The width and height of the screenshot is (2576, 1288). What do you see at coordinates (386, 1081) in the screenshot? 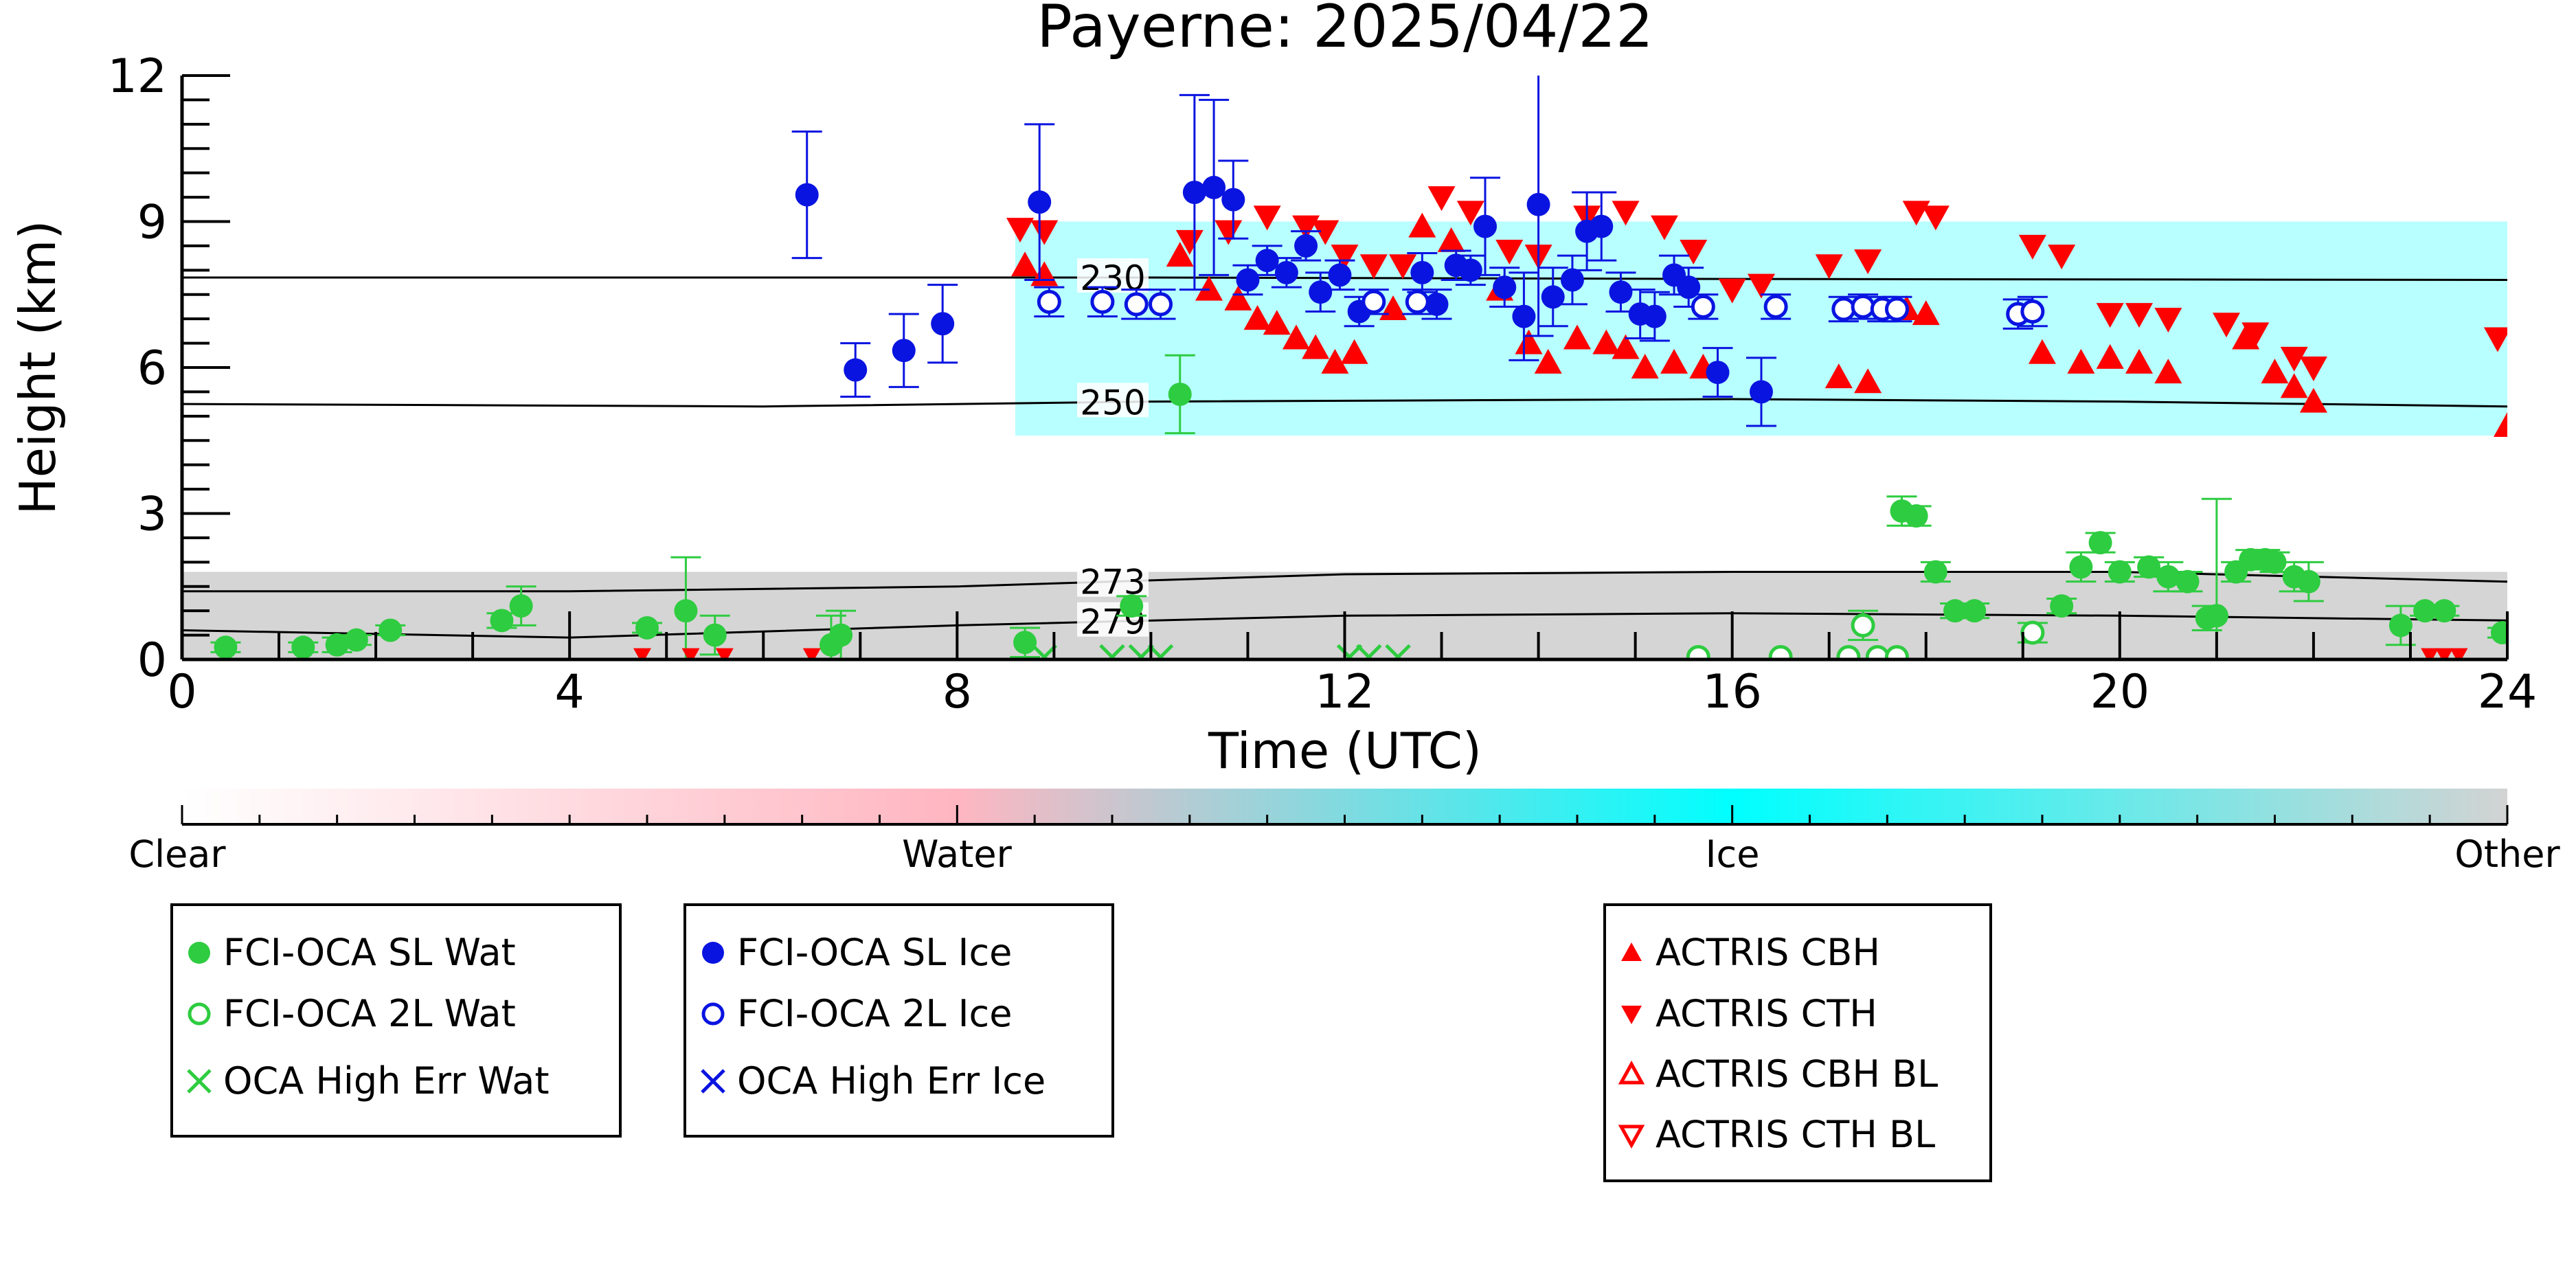
I see `legend-label-higherr-wat: OCA High Err Wat` at bounding box center [386, 1081].